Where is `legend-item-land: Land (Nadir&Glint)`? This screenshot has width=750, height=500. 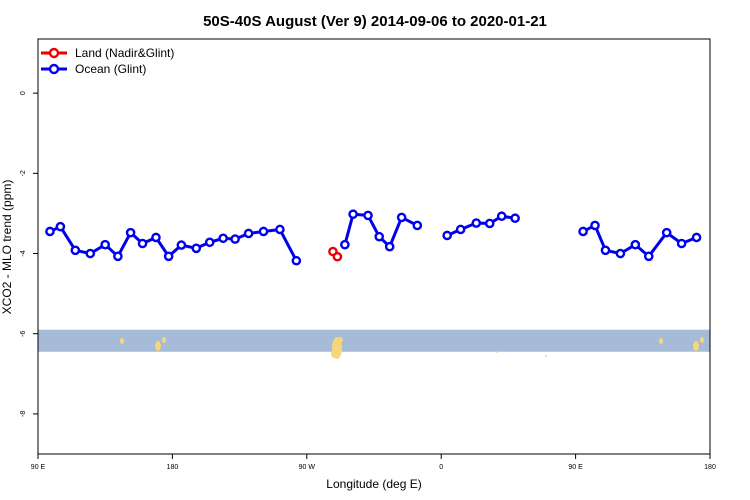 legend-item-land: Land (Nadir&Glint) is located at coordinates (107, 53).